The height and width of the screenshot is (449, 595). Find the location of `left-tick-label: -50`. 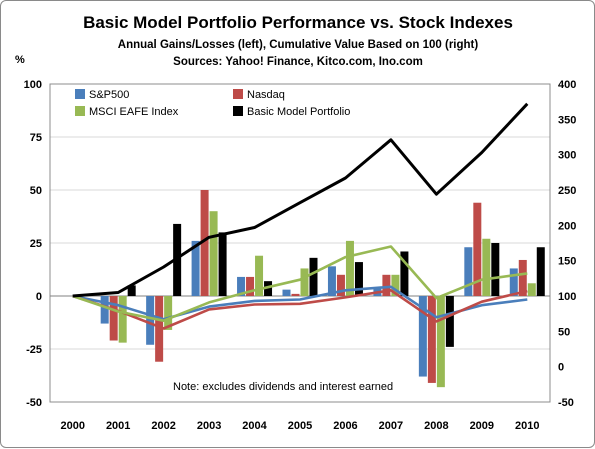

left-tick-label: -50 is located at coordinates (34, 403).